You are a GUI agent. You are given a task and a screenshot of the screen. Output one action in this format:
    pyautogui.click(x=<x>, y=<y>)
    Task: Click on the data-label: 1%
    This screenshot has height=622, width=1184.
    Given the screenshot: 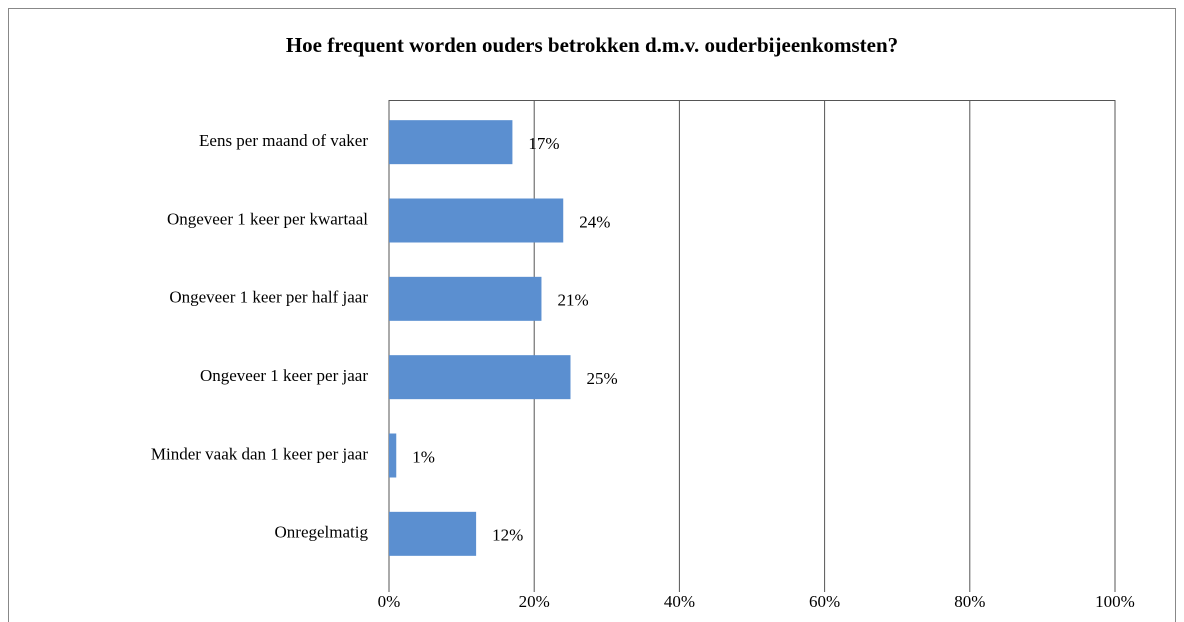 What is the action you would take?
    pyautogui.click(x=423, y=456)
    